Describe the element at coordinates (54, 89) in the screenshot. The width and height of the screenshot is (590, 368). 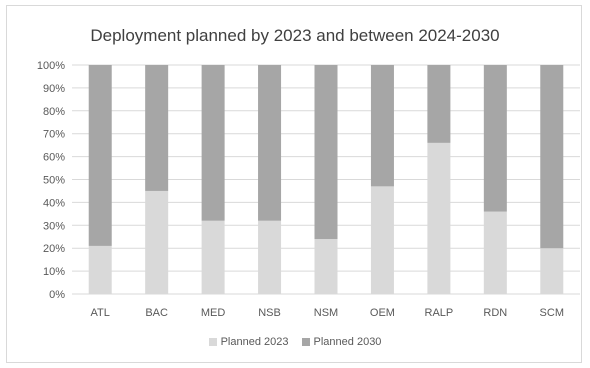
I see `y-tick-label: 90%` at that location.